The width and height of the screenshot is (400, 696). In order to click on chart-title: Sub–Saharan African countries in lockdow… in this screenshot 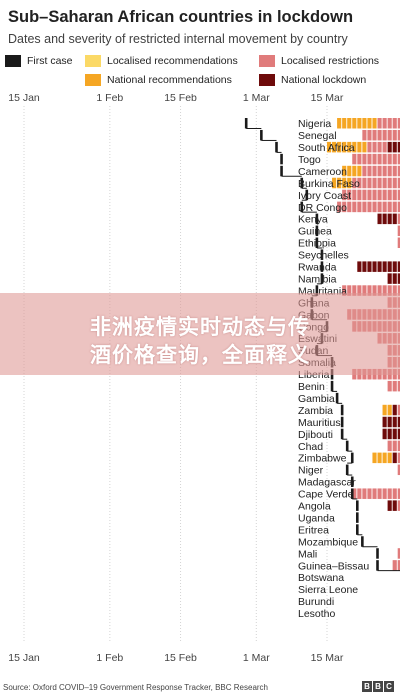, I will do `click(181, 17)`.